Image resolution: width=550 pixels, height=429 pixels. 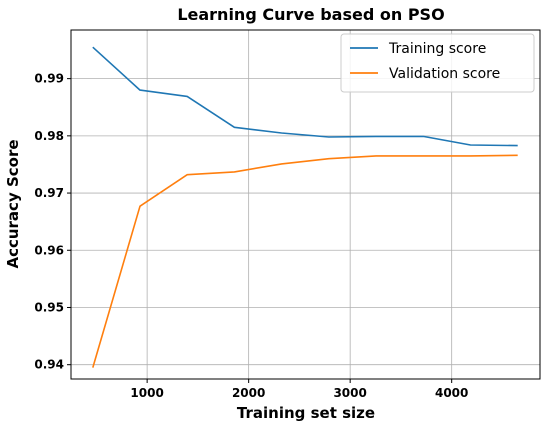 I want to click on x-tick-label: 3000, so click(x=349, y=393).